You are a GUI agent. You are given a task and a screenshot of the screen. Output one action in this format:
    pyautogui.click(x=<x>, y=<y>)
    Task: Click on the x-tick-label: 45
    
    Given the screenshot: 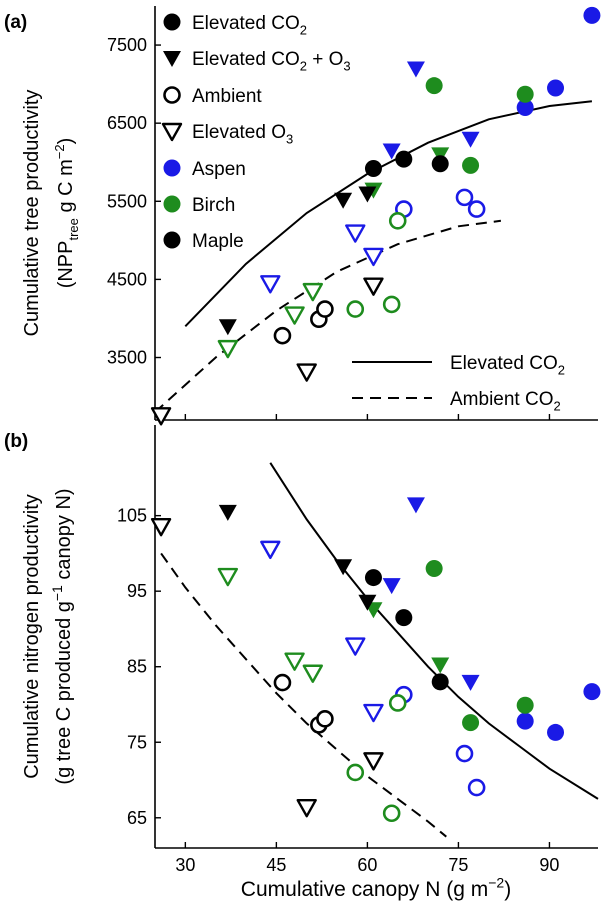 What is the action you would take?
    pyautogui.click(x=276, y=865)
    